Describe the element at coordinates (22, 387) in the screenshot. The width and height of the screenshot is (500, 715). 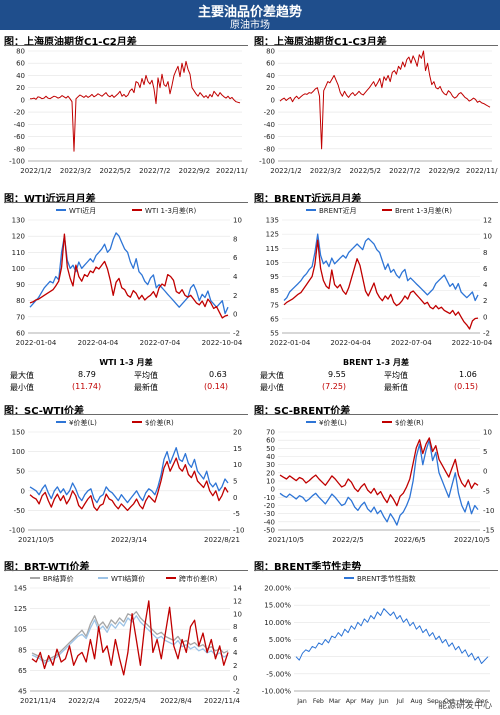
I see `stats-wti-min-label: 最小值` at that location.